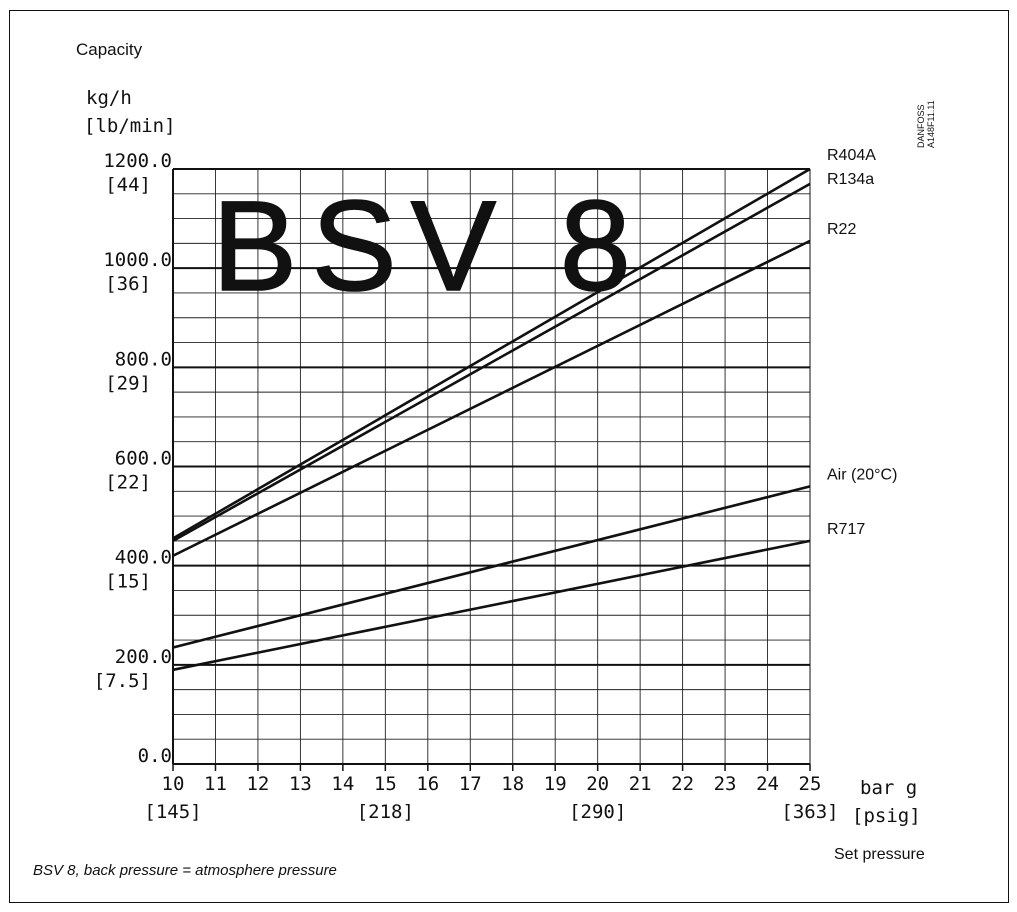 This screenshot has width=1017, height=912. Describe the element at coordinates (862, 474) in the screenshot. I see `series-label: Air (20°C)` at that location.